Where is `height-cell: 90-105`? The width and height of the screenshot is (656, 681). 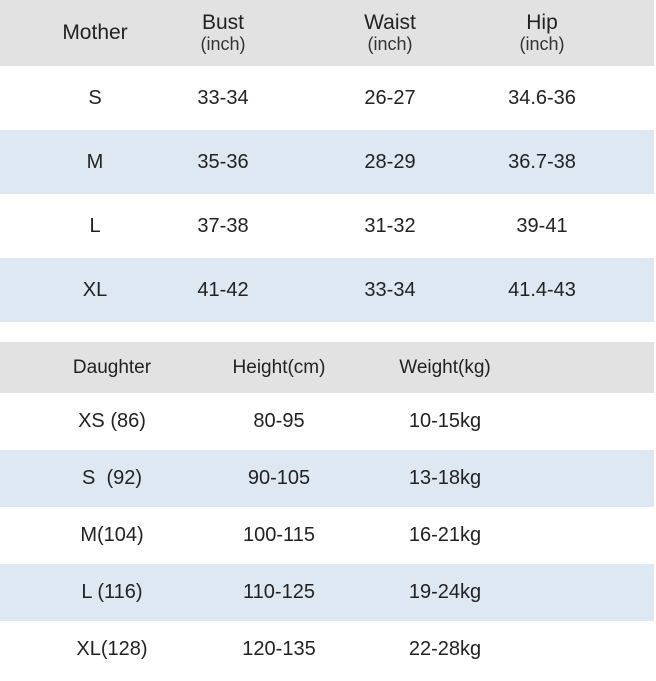
height-cell: 90-105 is located at coordinates (279, 478).